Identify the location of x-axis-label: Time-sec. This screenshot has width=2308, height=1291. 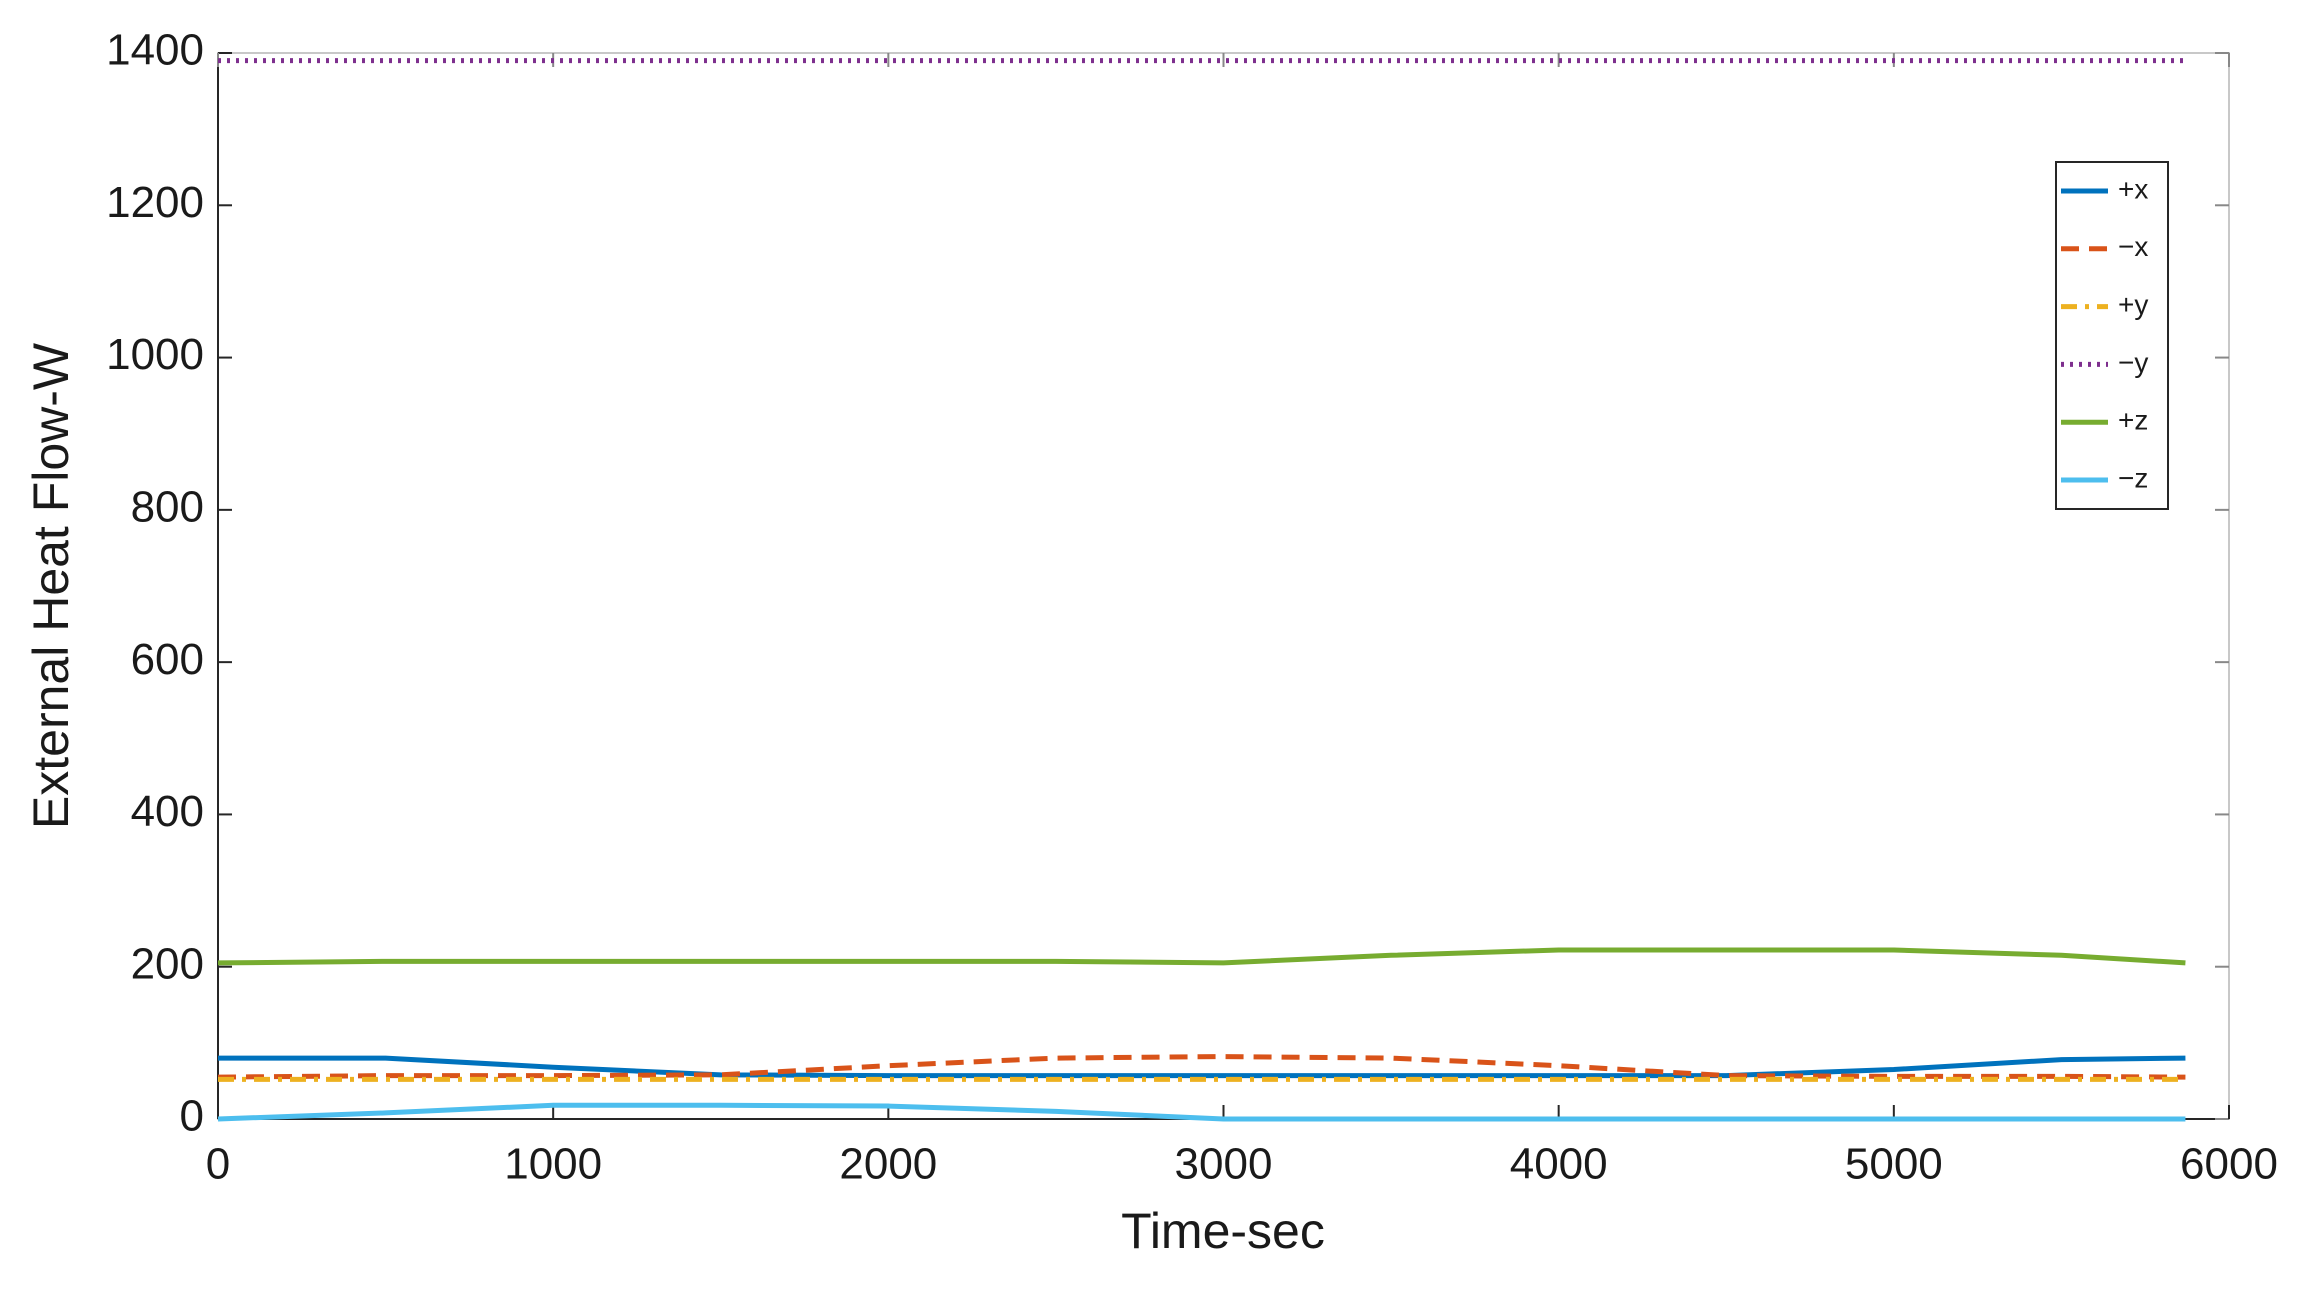
(1223, 1231).